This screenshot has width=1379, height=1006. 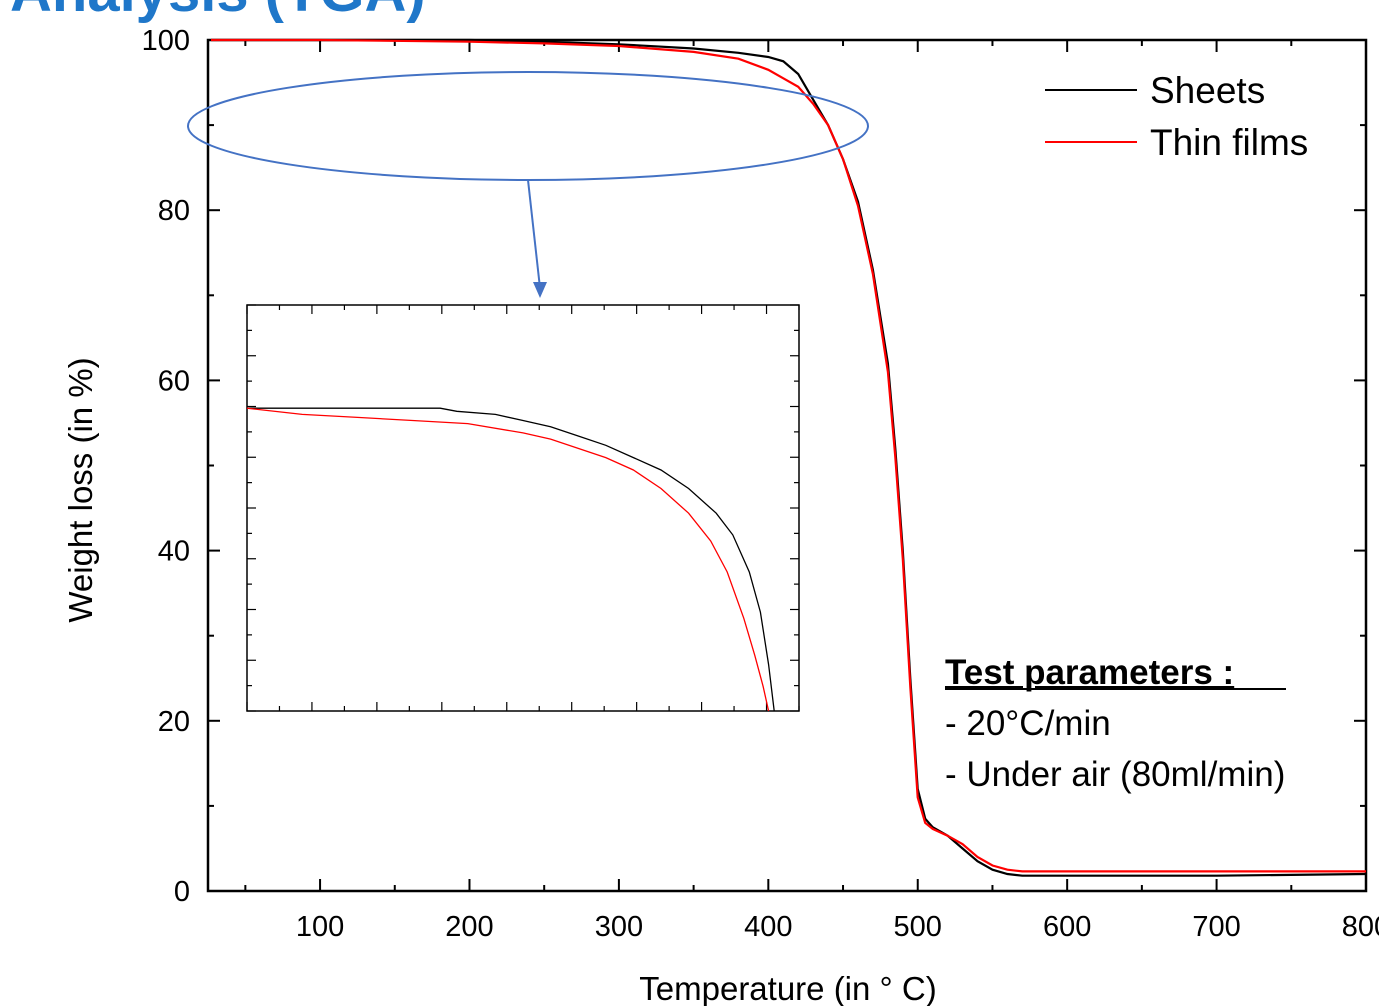 What do you see at coordinates (182, 892) in the screenshot?
I see `y-tick-label: 0` at bounding box center [182, 892].